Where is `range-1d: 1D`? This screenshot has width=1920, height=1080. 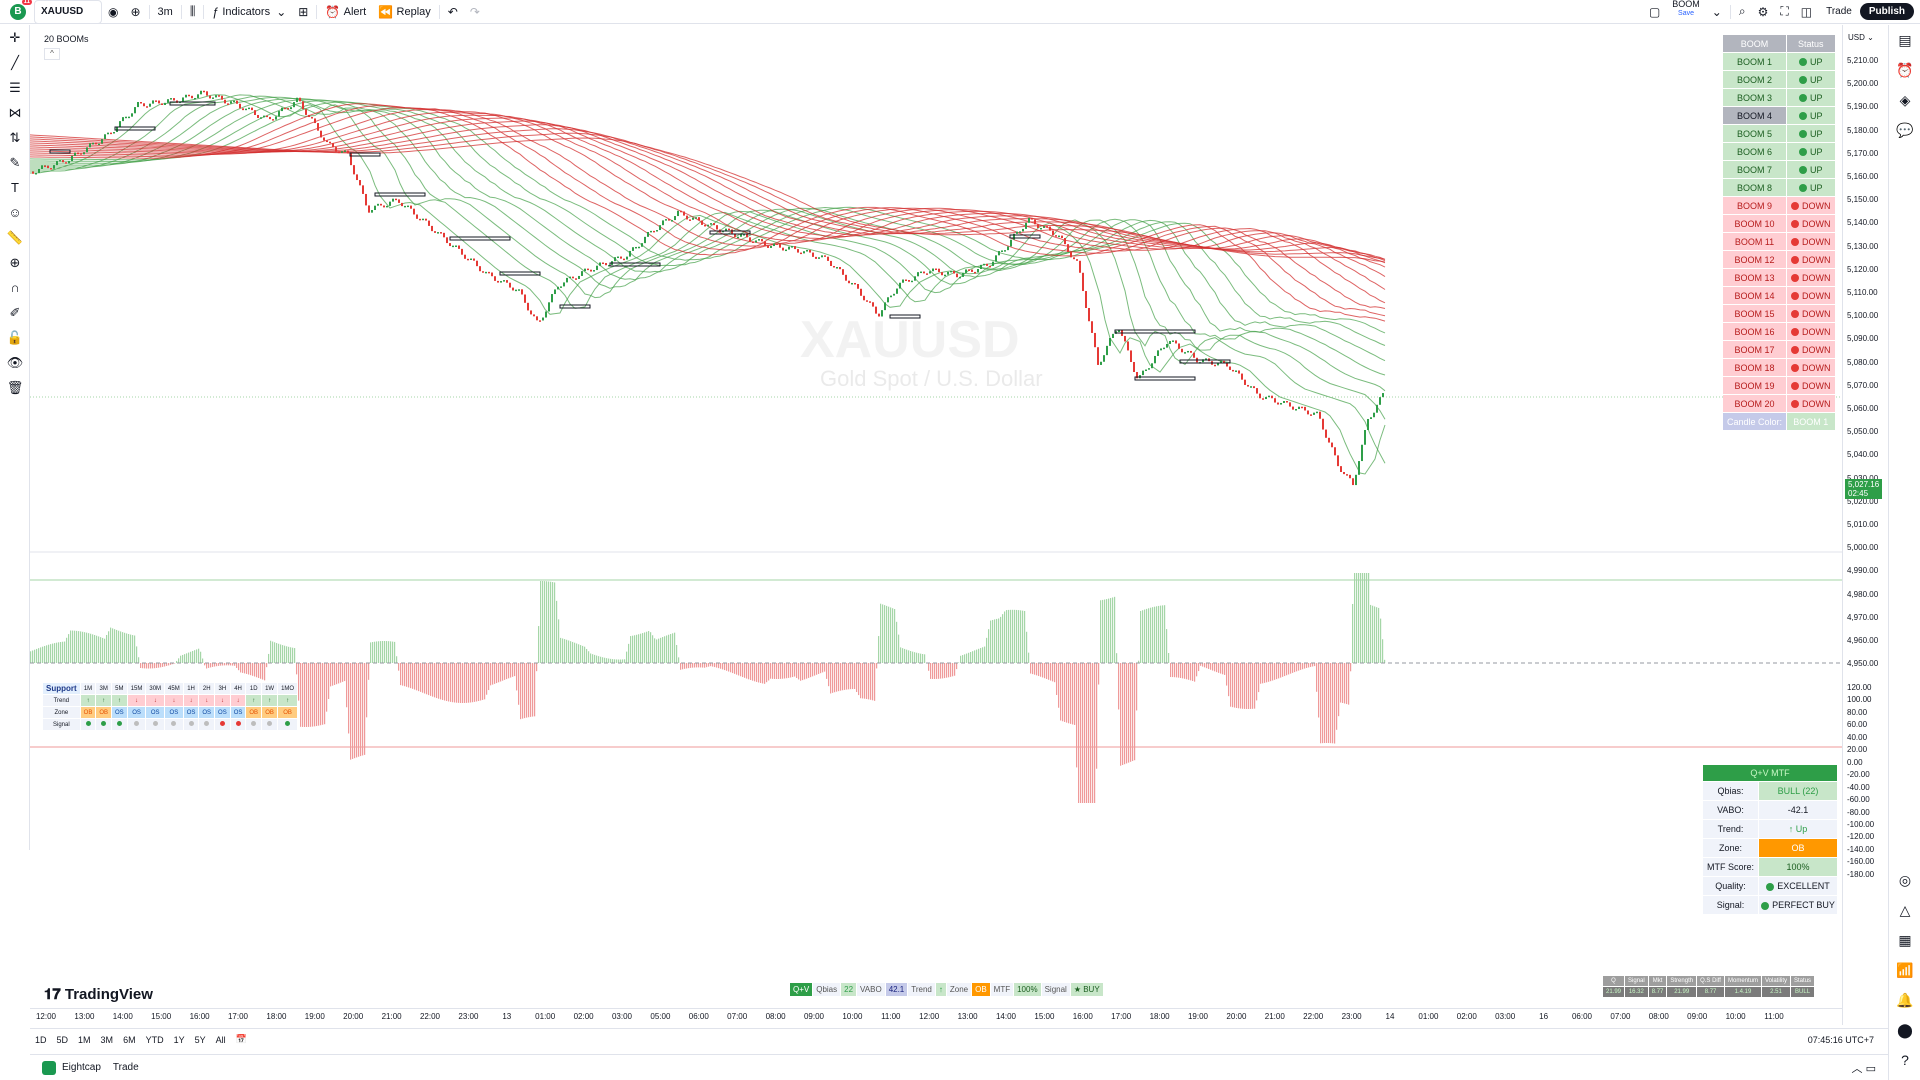
range-1d: 1D is located at coordinates (41, 1039).